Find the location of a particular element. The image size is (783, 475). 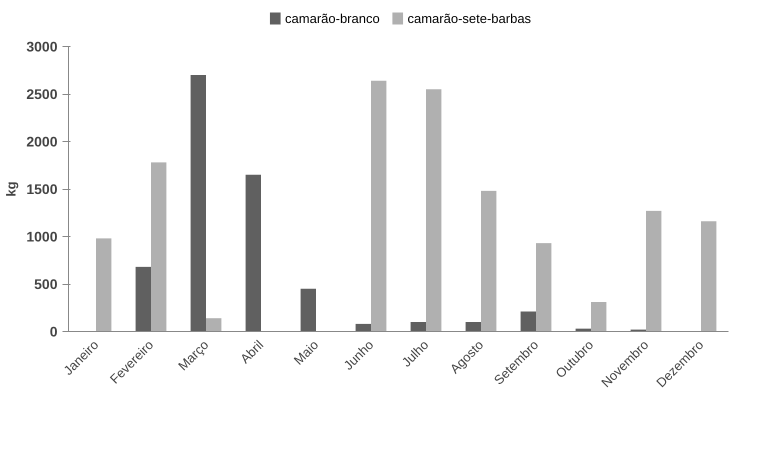

y-axis-title: kg is located at coordinates (10, 189).